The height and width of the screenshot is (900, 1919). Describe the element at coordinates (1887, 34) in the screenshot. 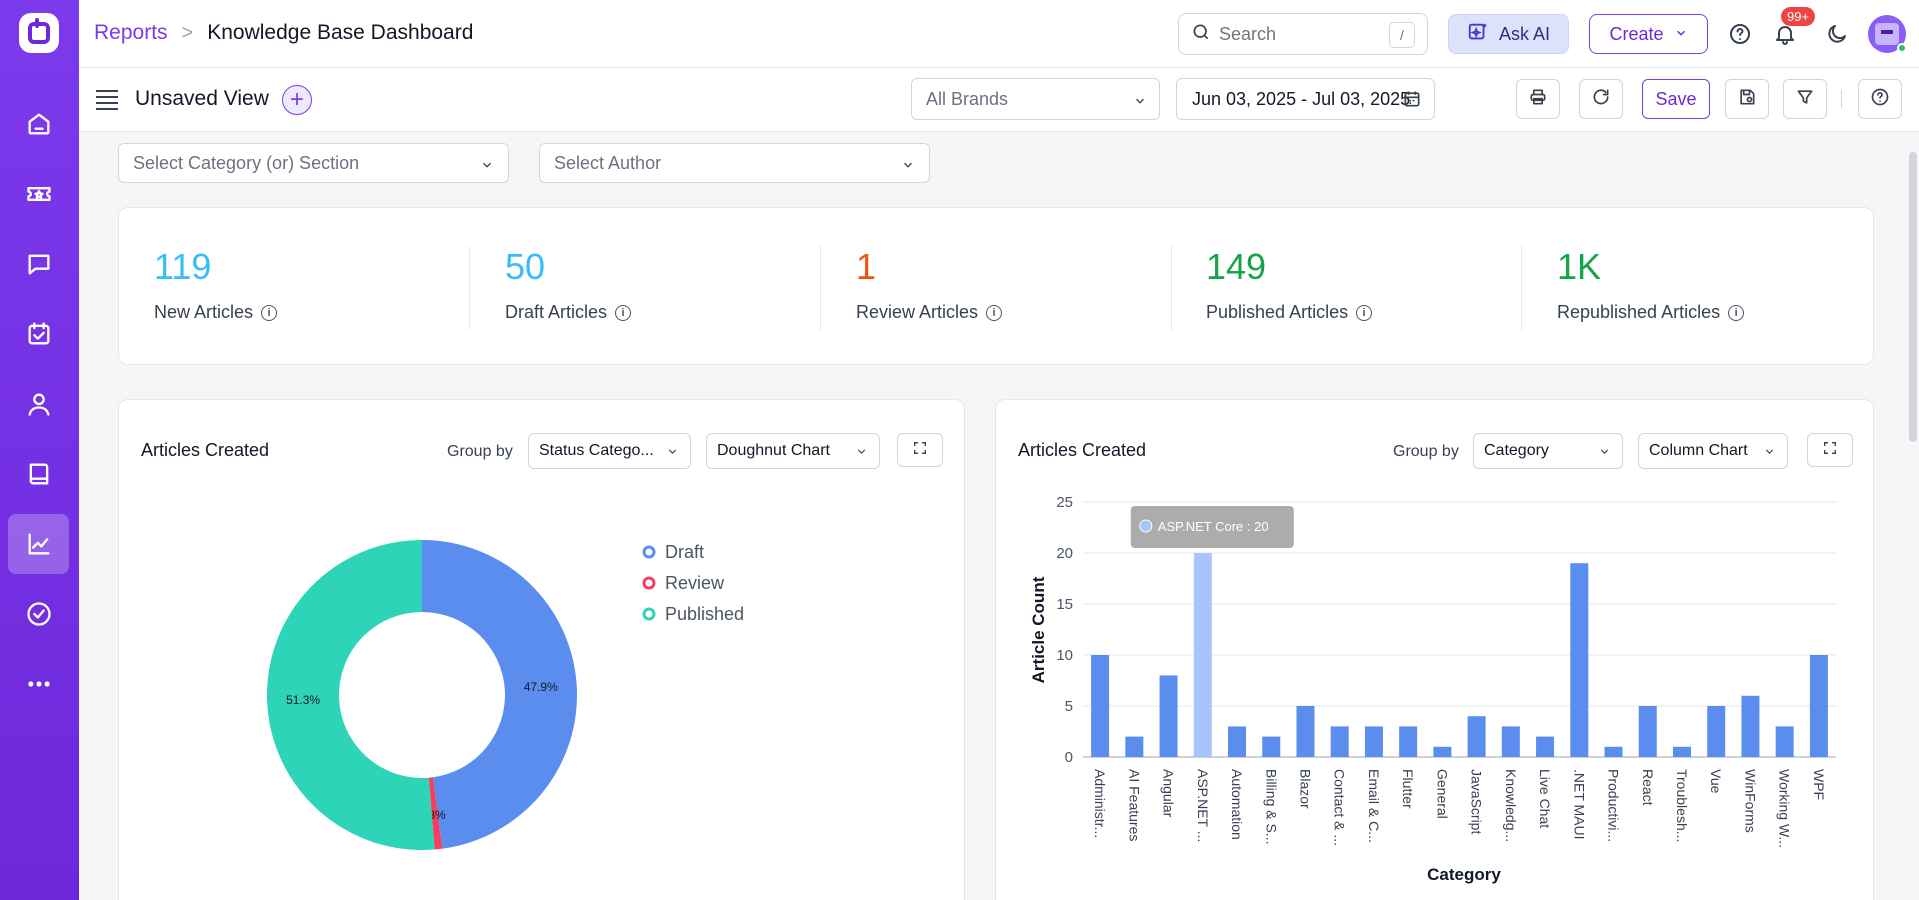

I see `avatar` at that location.